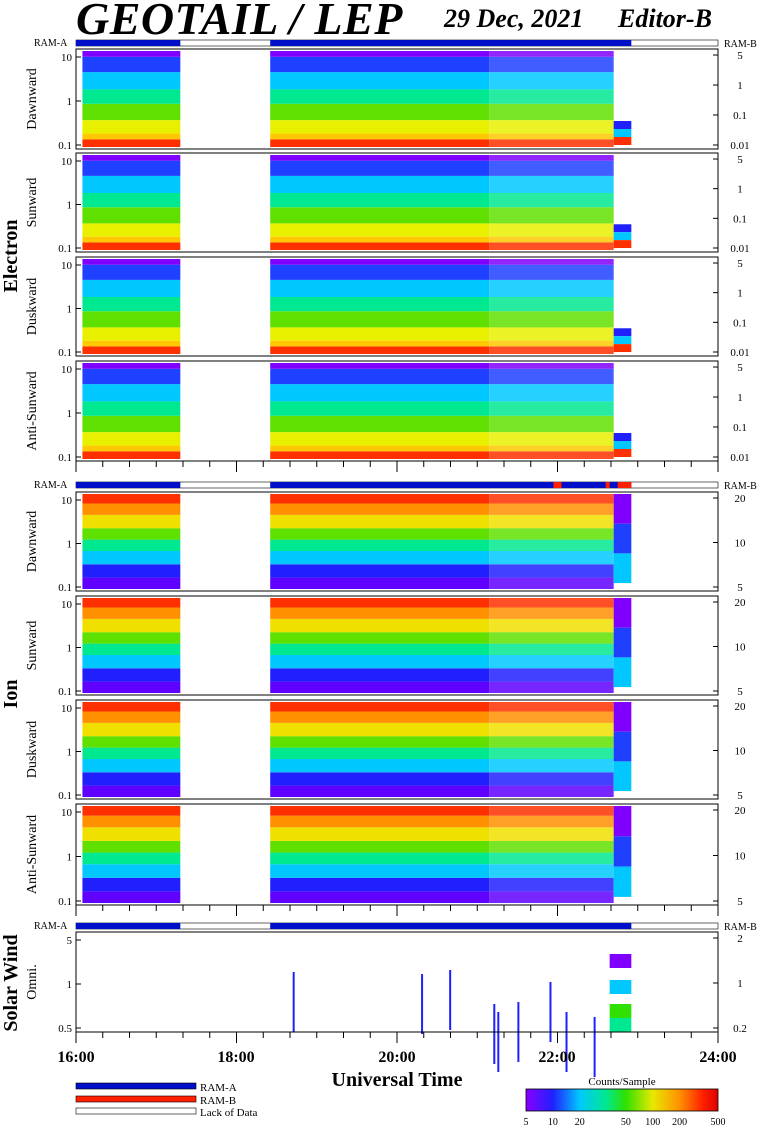 This screenshot has height=1128, width=762. I want to click on panel-label-ion-anti-sunward: Anti-Sunward, so click(32, 854).